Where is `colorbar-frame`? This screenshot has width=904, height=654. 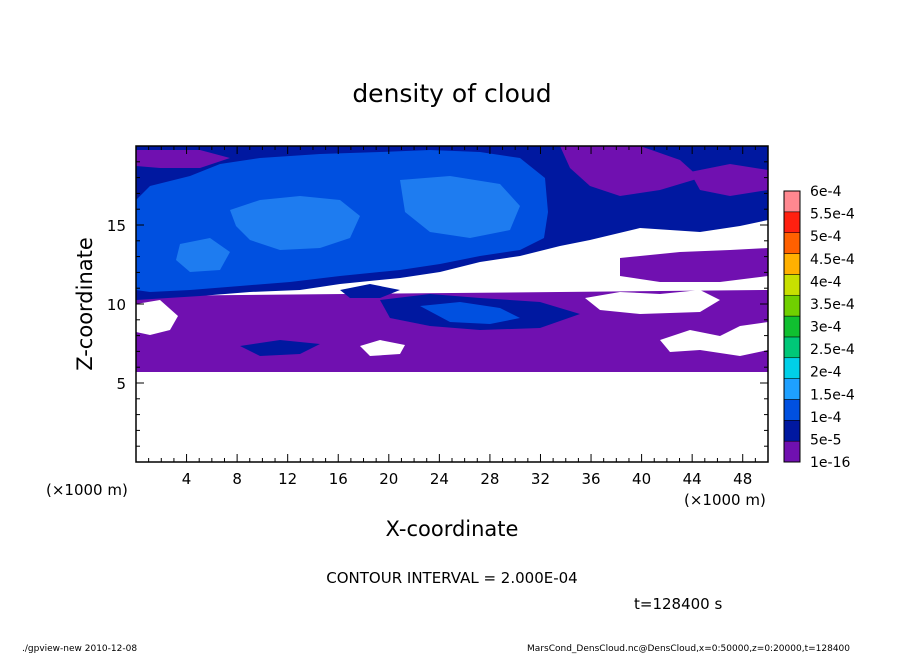
colorbar-frame is located at coordinates (792, 326).